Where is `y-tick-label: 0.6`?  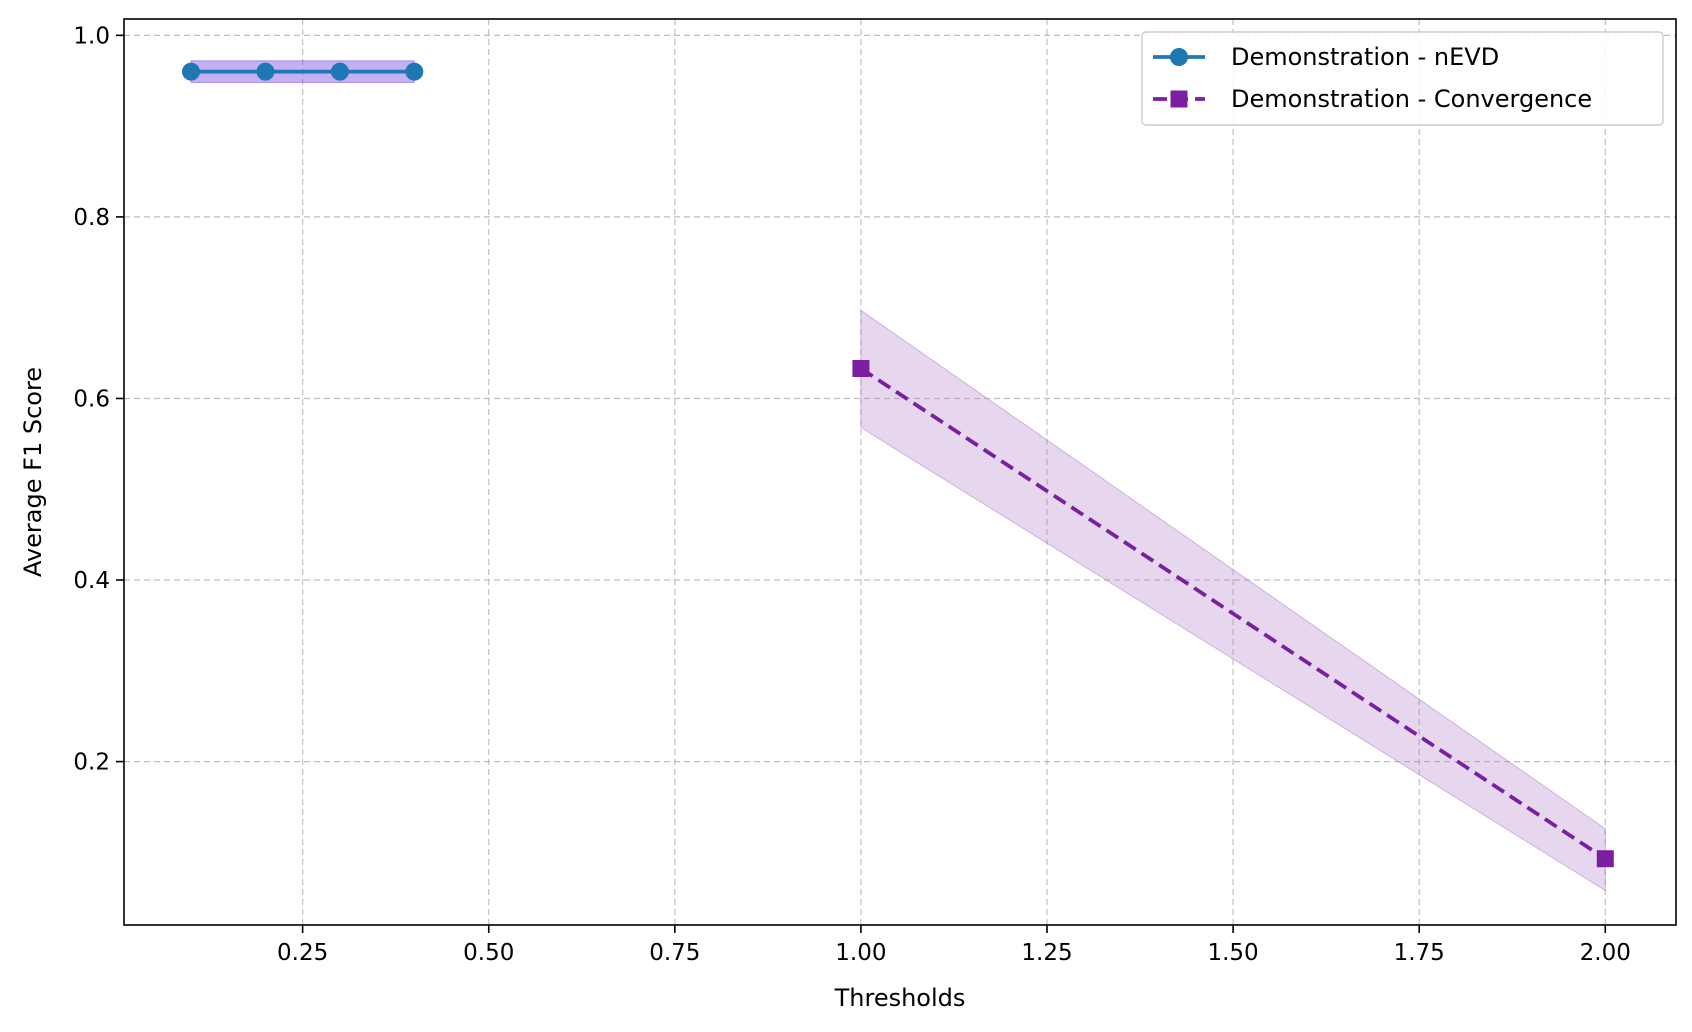 y-tick-label: 0.6 is located at coordinates (91, 399).